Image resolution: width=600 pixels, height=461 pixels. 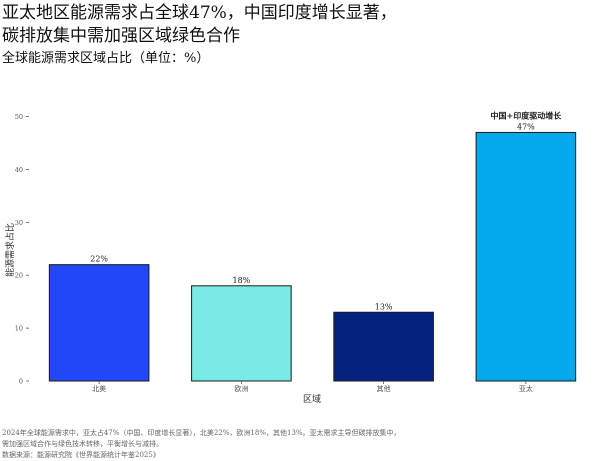 What do you see at coordinates (312, 399) in the screenshot?
I see `x-axis-label: 区域` at bounding box center [312, 399].